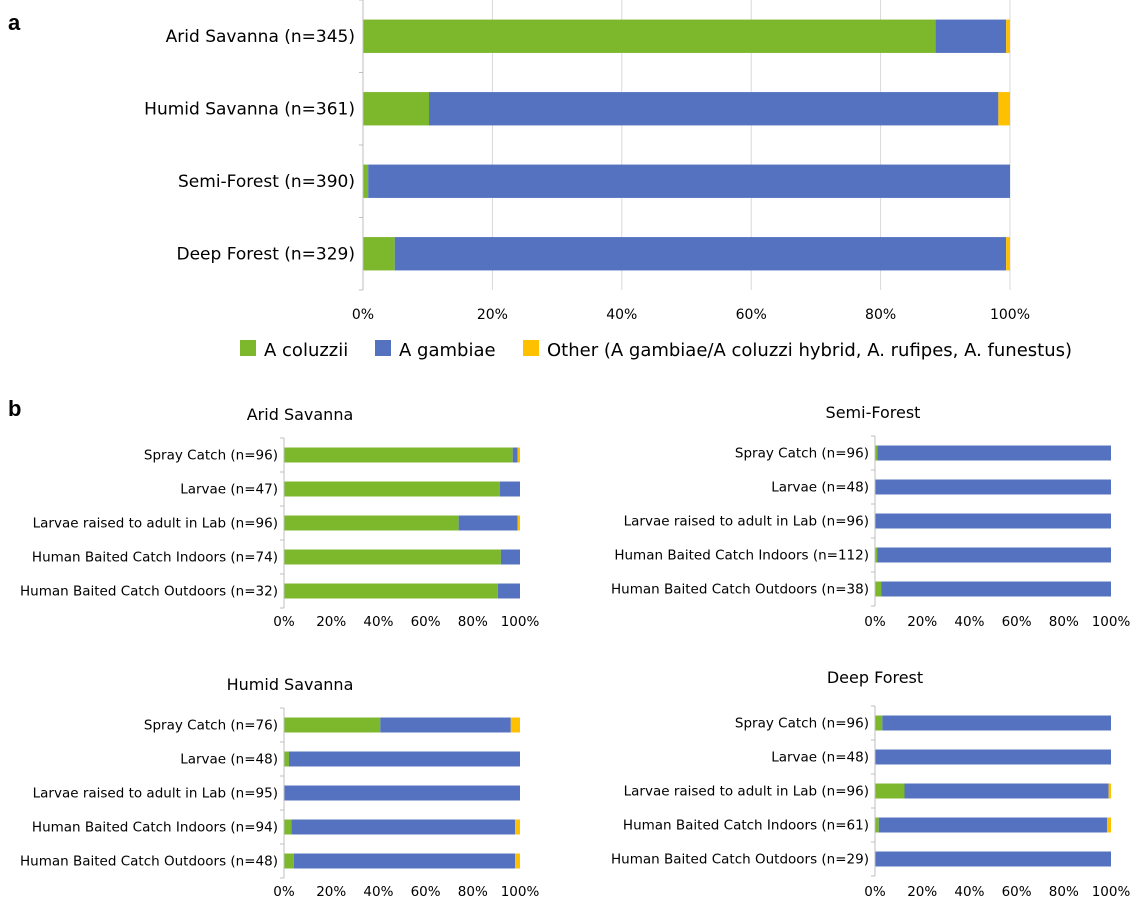  What do you see at coordinates (366, 181) in the screenshot?
I see `bar-semi-forest-a-coluzzii` at bounding box center [366, 181].